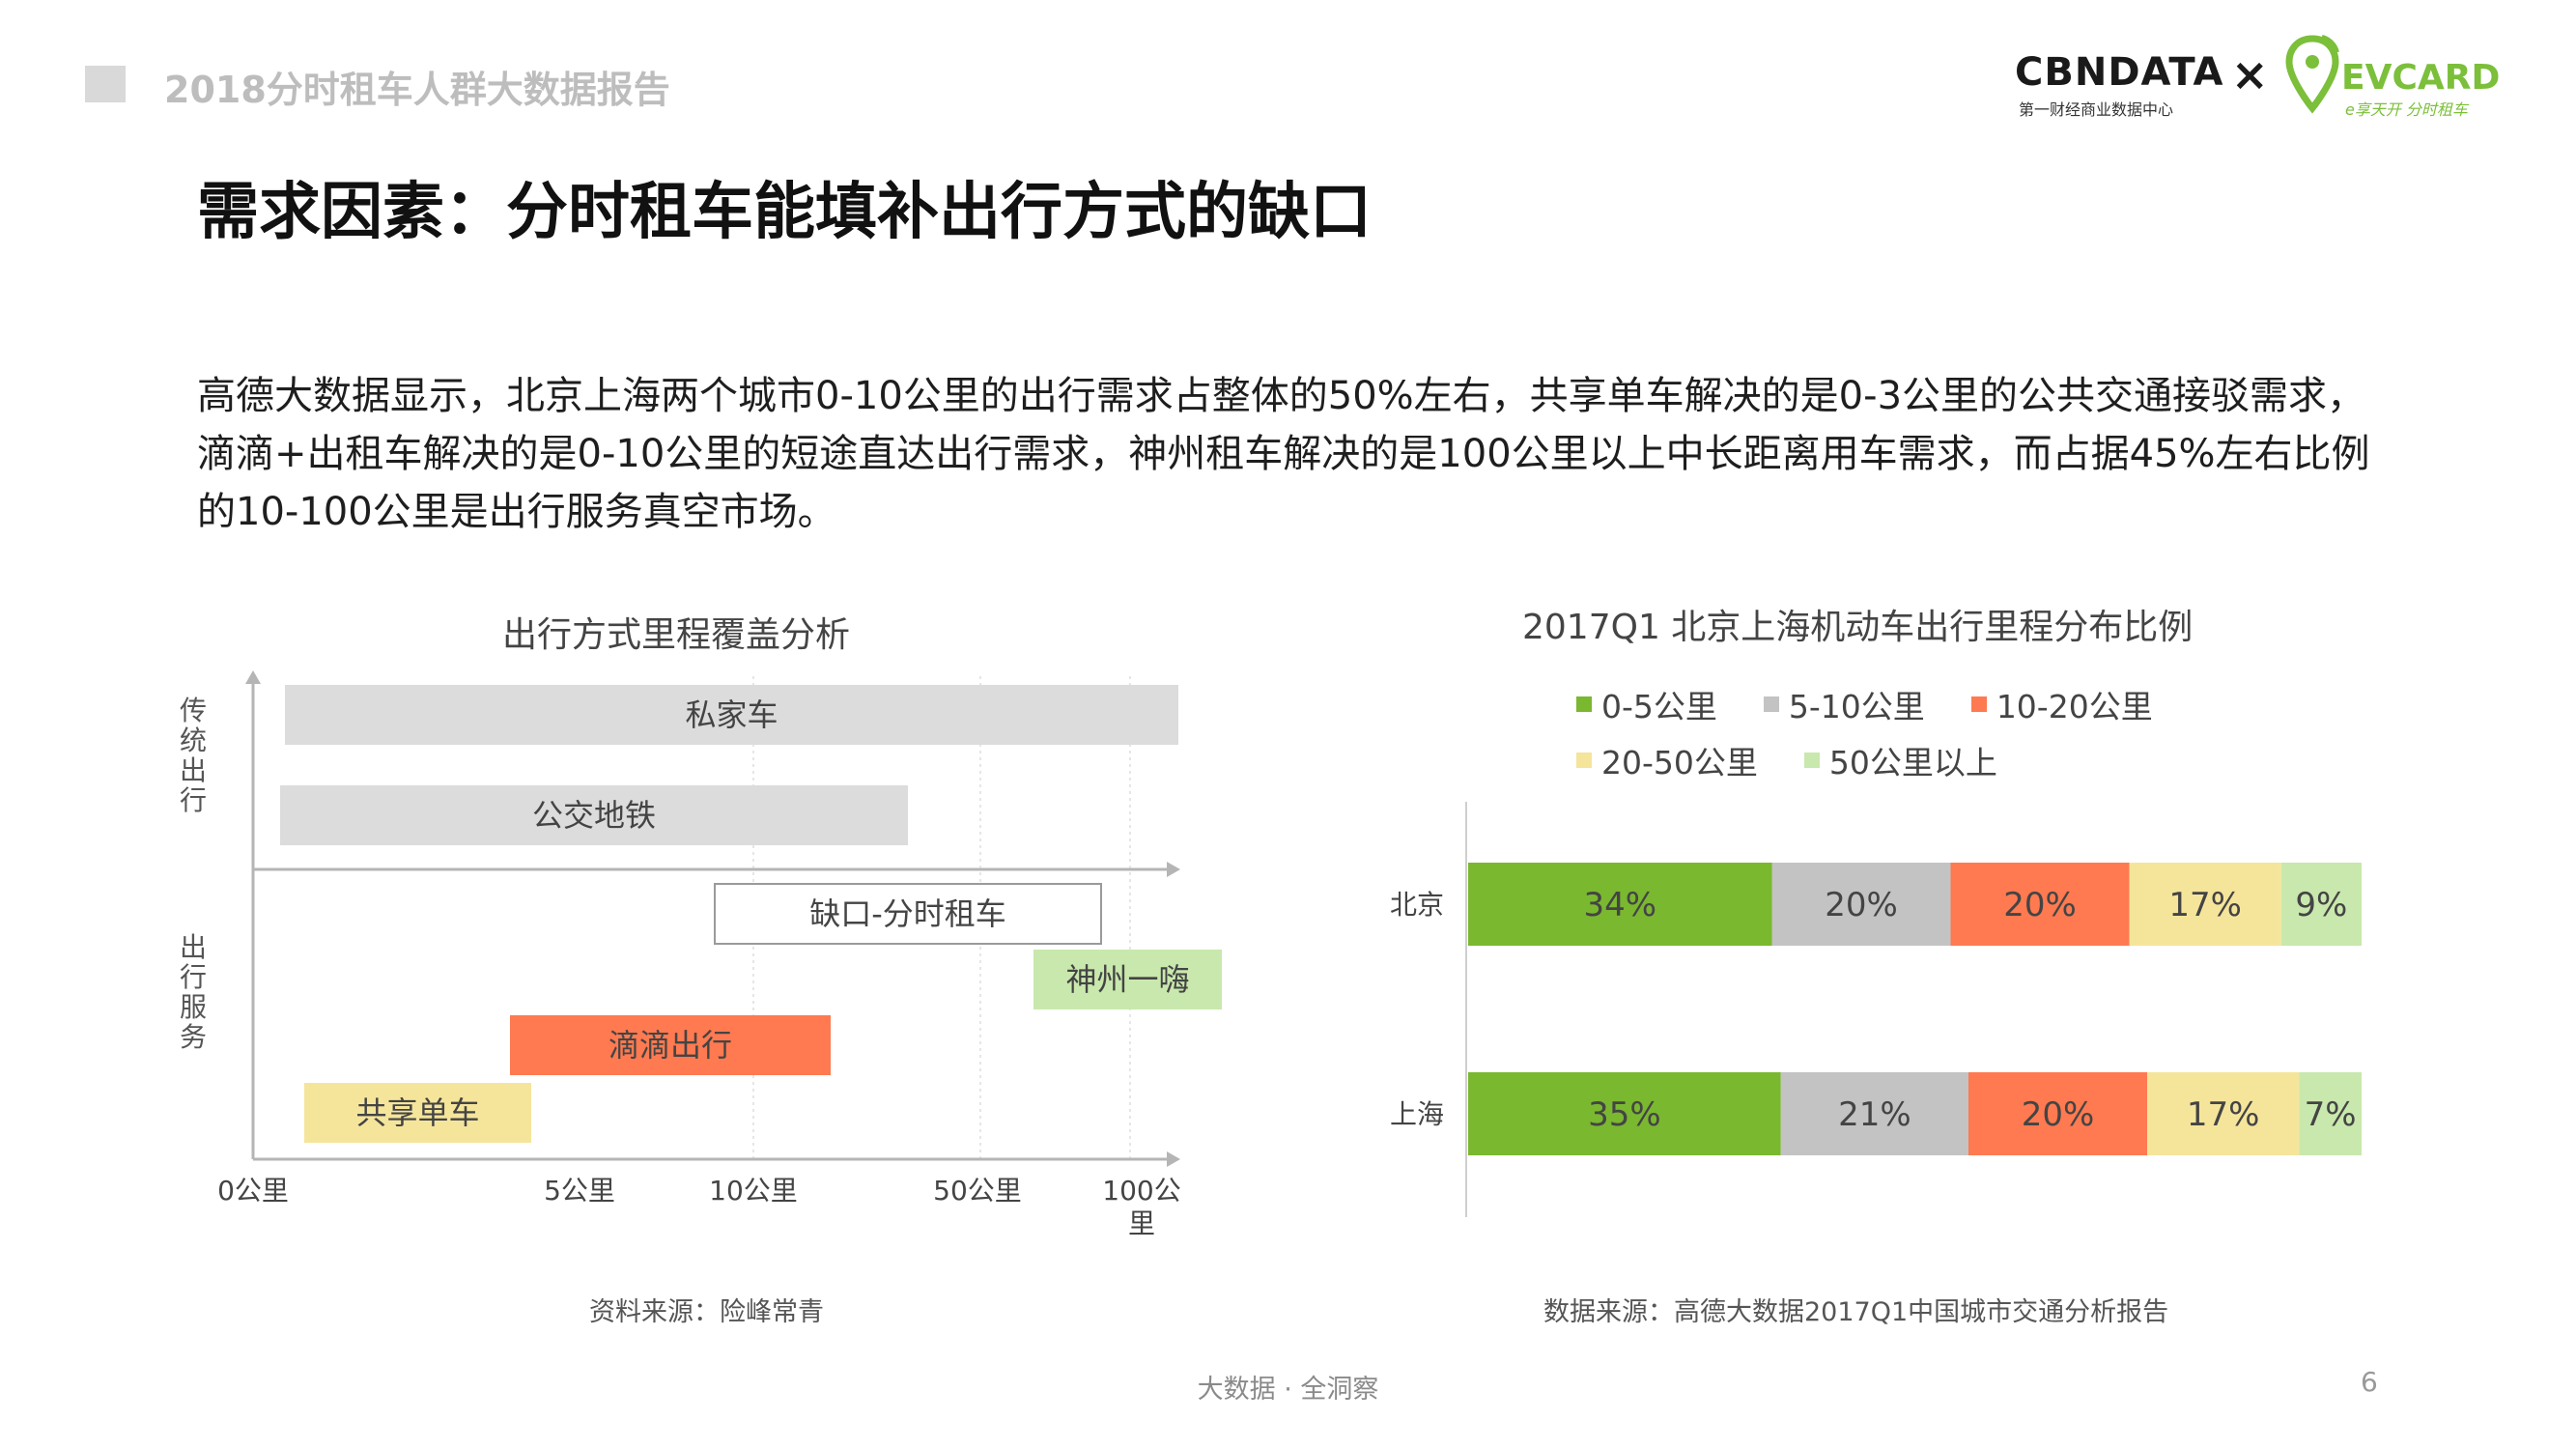 This screenshot has width=2576, height=1449. What do you see at coordinates (417, 90) in the screenshot?
I see `report-title: 2018分时租车人群大数据报告` at bounding box center [417, 90].